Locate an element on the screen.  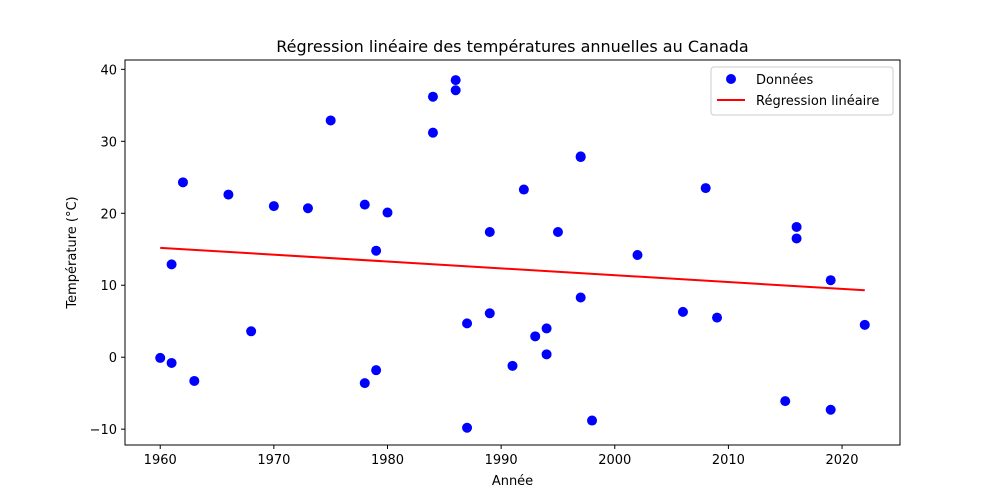
legend-label-regression: Régression linéaire is located at coordinates (817, 101).